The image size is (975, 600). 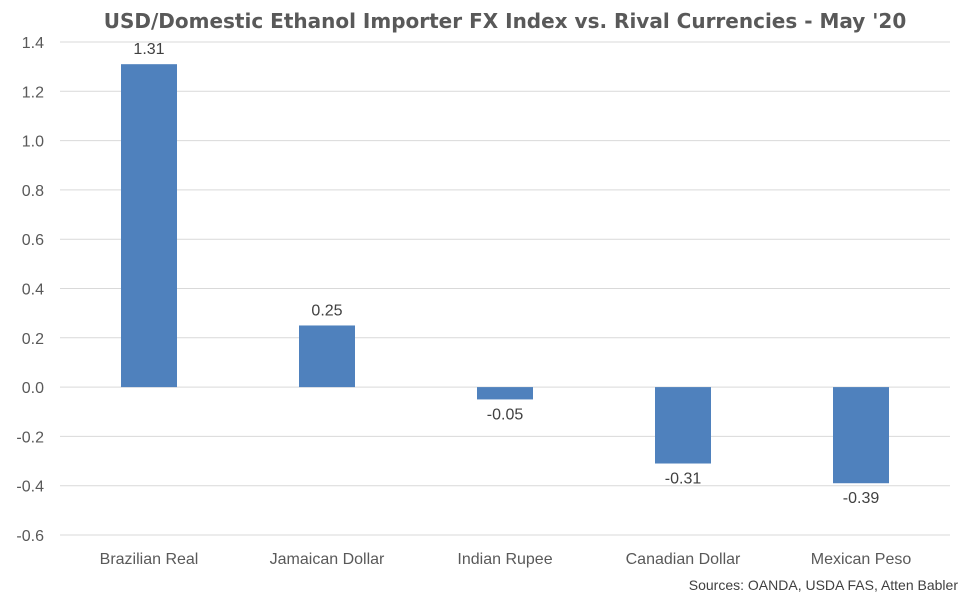 What do you see at coordinates (30, 487) in the screenshot?
I see `y-tick-label: -0.4` at bounding box center [30, 487].